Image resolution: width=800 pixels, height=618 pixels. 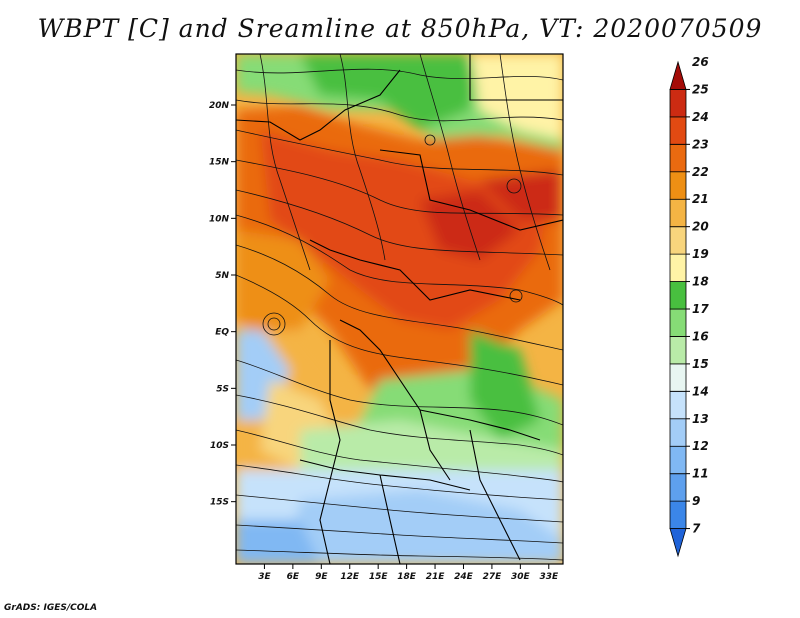 I want to click on colorbar-label: 14, so click(x=700, y=391).